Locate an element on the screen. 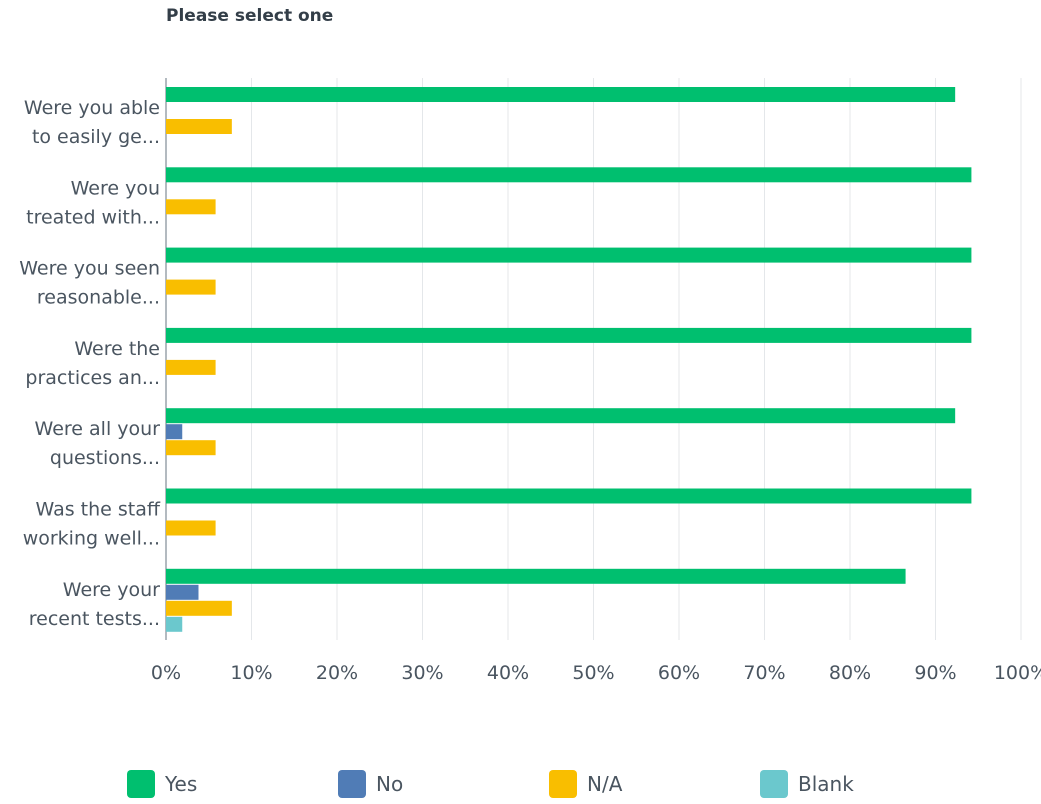 Image resolution: width=1041 pixels, height=804 pixels. legend: Yes No N/A Blank is located at coordinates (520, 787).